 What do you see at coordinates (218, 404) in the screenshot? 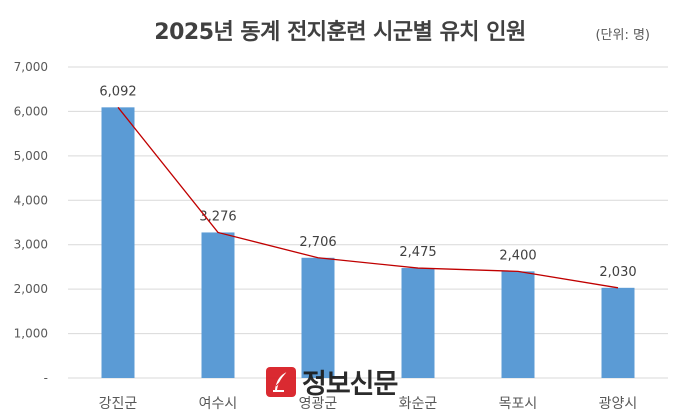
I see `x-tick-label: 여수시` at bounding box center [218, 404].